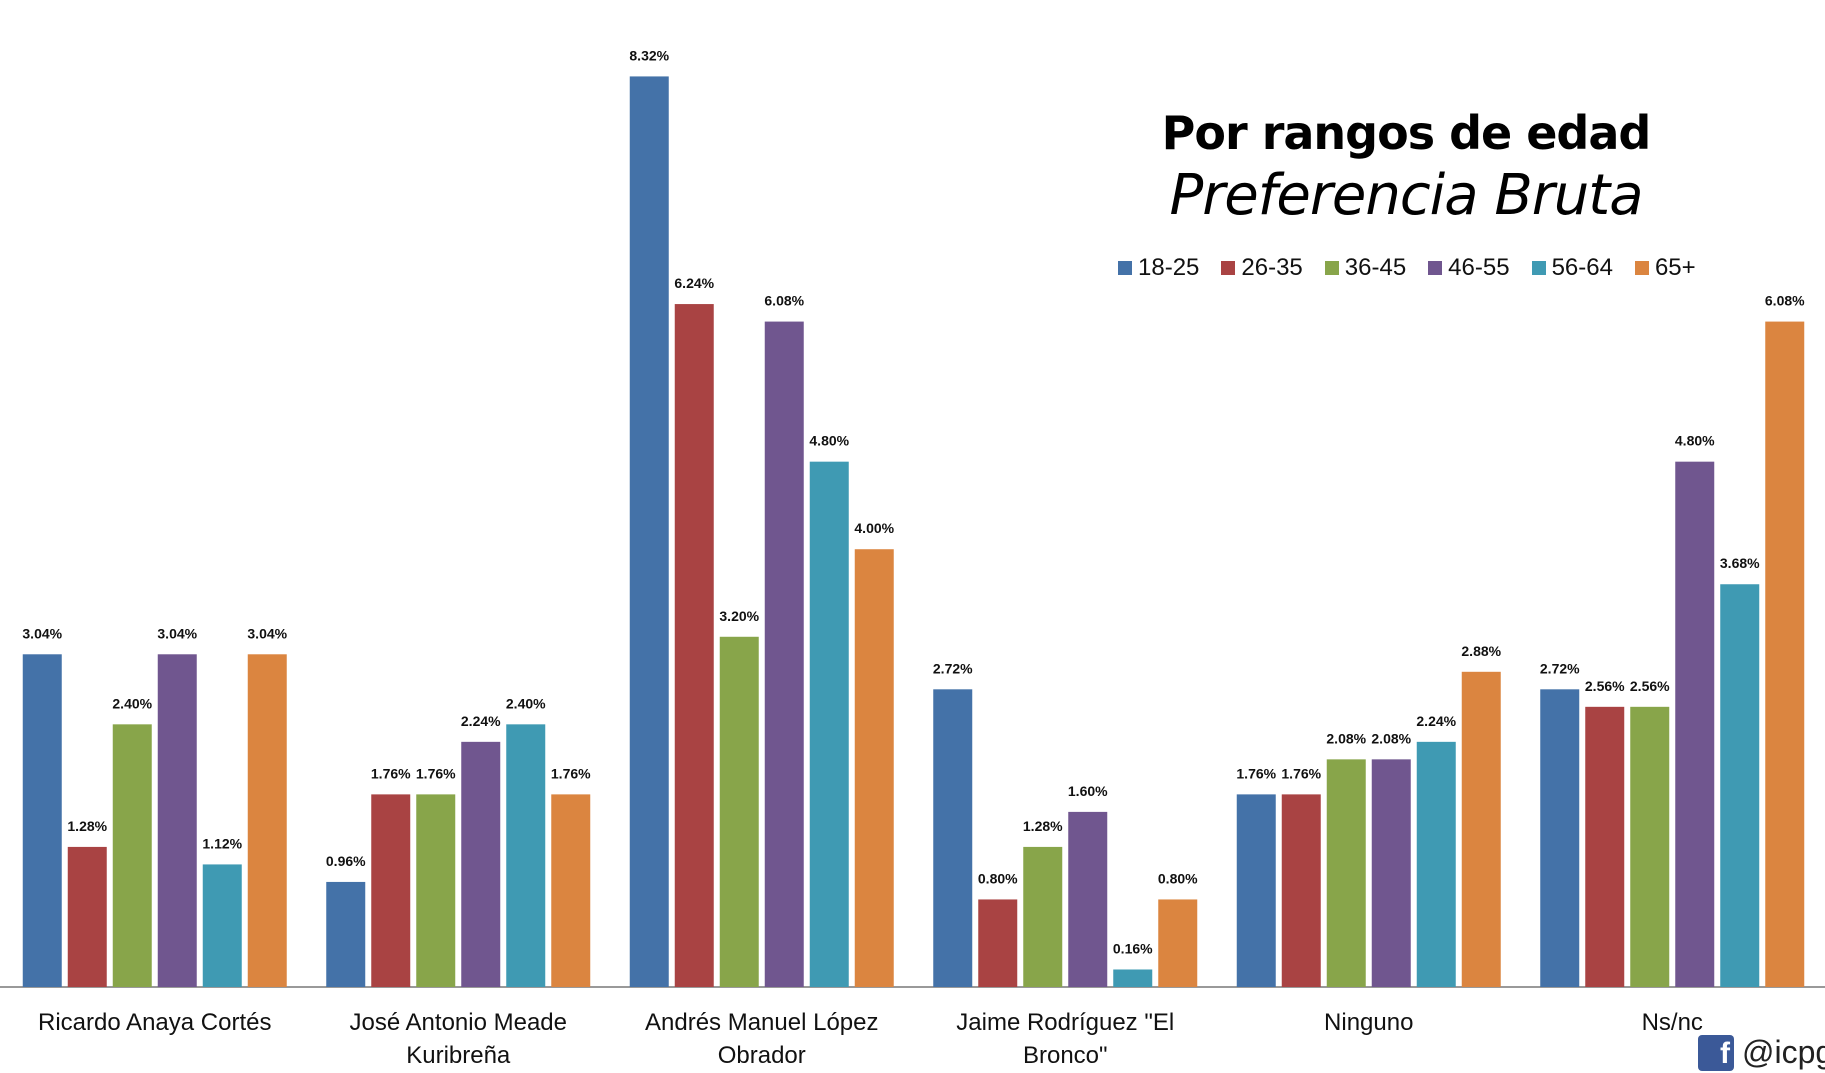 The image size is (1825, 1073). What do you see at coordinates (694, 283) in the screenshot?
I see `data-label: 6.24%` at bounding box center [694, 283].